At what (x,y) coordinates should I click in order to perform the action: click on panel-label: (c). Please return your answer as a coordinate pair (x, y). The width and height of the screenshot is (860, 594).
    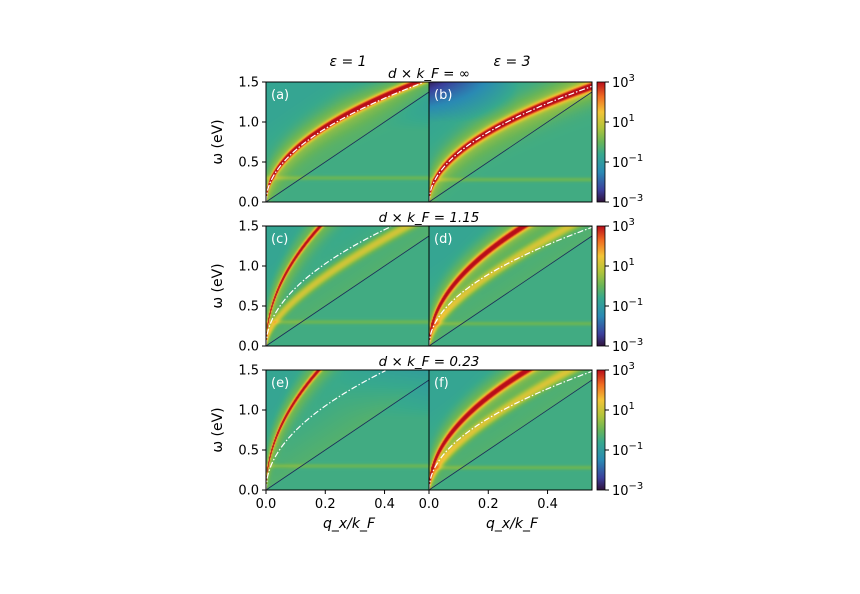
    Looking at the image, I should click on (279, 239).